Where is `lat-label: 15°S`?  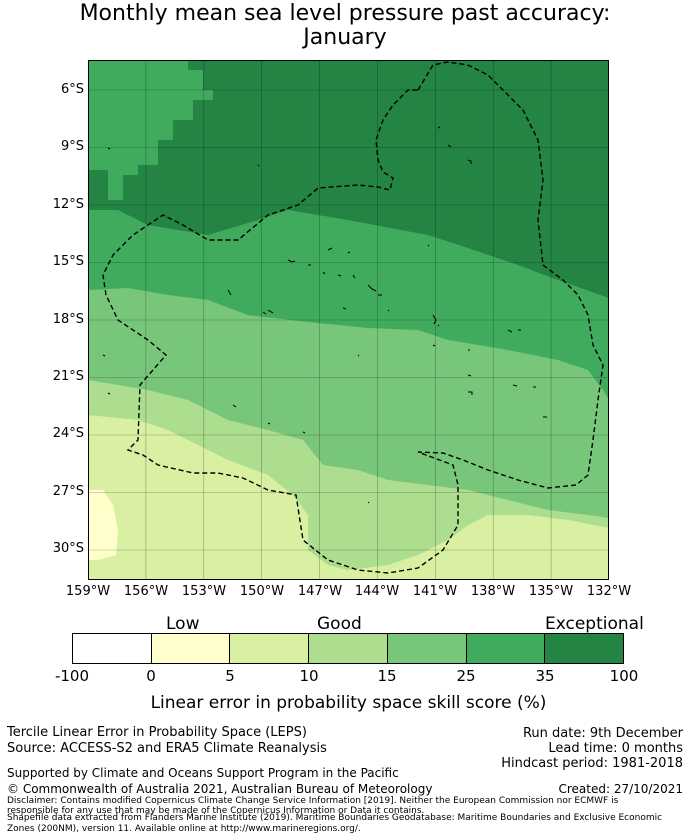 lat-label: 15°S is located at coordinates (68, 261).